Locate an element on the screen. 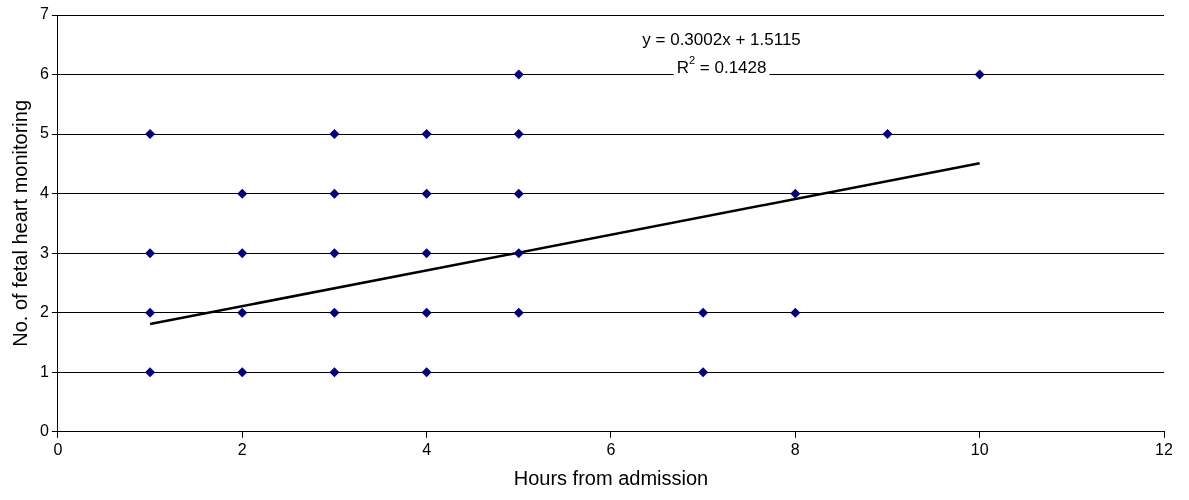 Image resolution: width=1189 pixels, height=500 pixels. y-axis-title: No. of fetal heart monitoring is located at coordinates (19, 223).